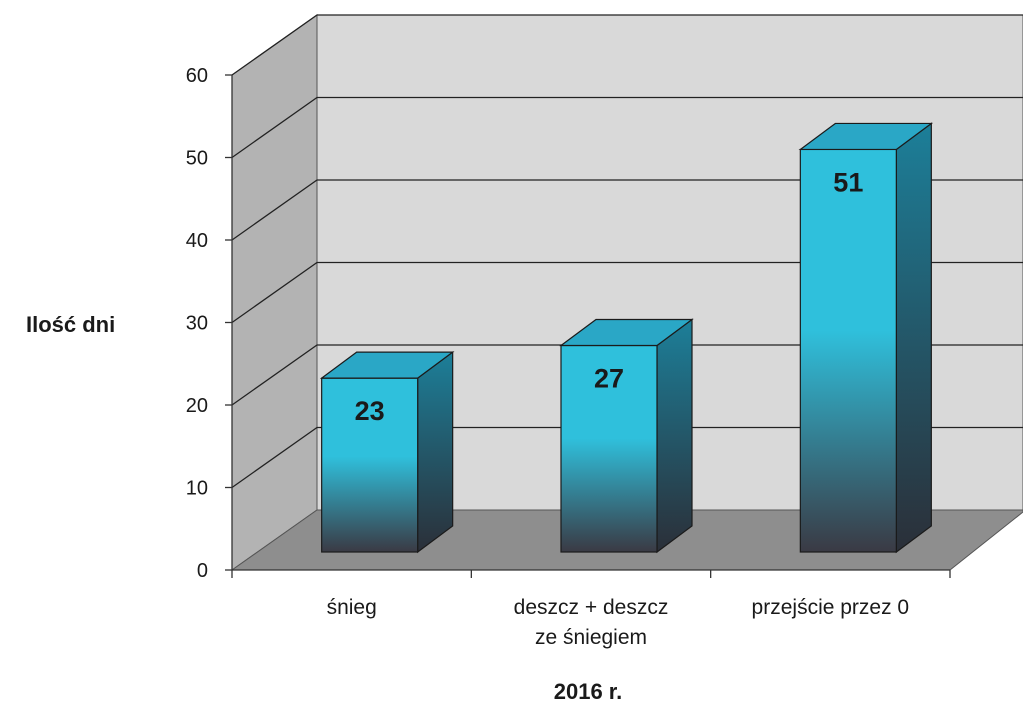  Describe the element at coordinates (197, 76) in the screenshot. I see `y-tick-label: 60` at that location.